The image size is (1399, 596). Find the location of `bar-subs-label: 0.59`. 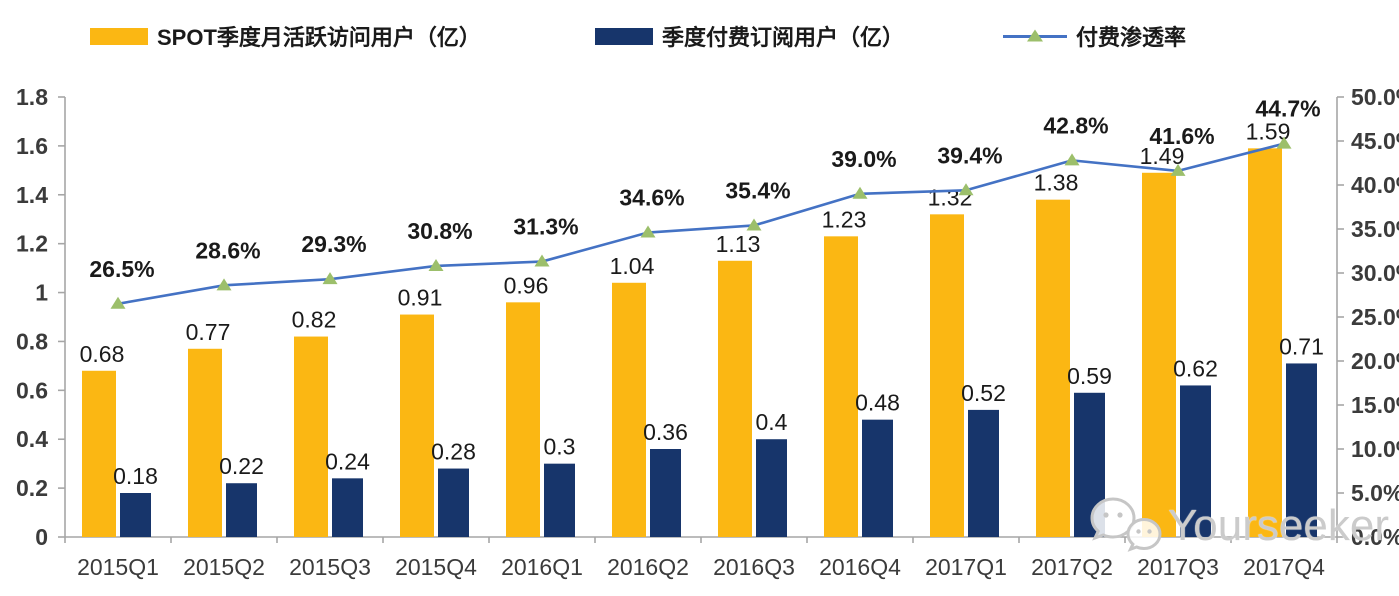

bar-subs-label: 0.59 is located at coordinates (1089, 376).